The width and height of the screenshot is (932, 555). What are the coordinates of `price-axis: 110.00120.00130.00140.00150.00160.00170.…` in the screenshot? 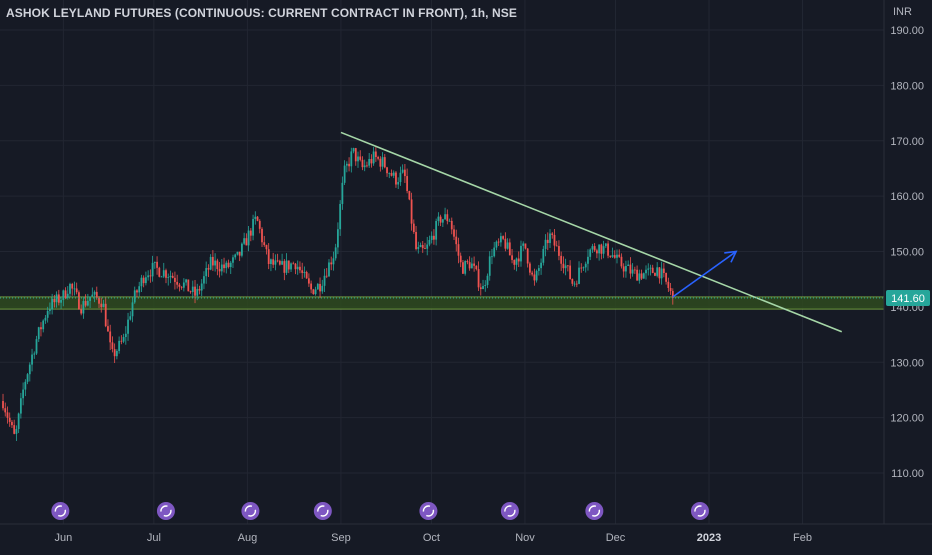 It's located at (907, 252).